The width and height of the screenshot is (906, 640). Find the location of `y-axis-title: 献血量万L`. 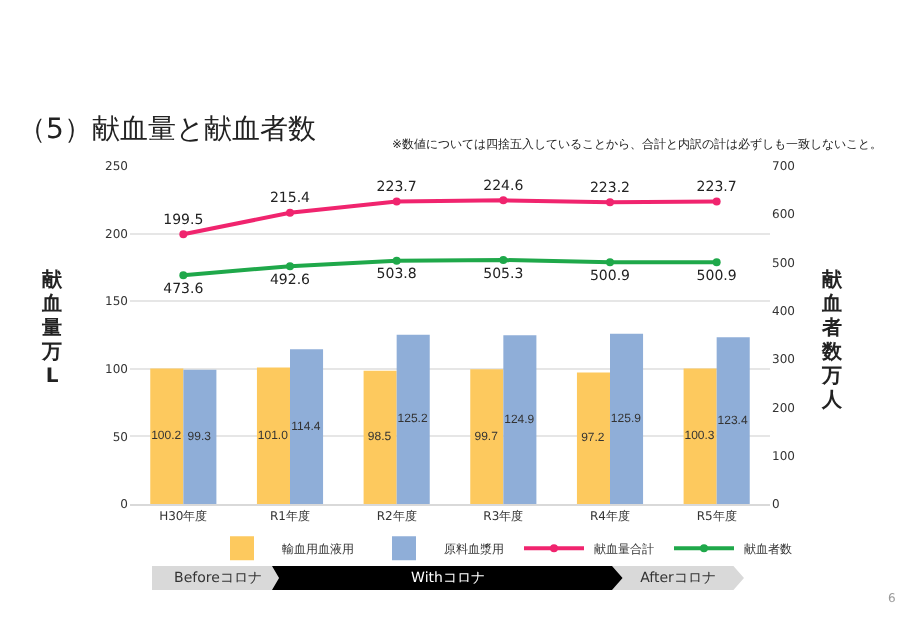

y-axis-title: 献血量万L is located at coordinates (52, 330).